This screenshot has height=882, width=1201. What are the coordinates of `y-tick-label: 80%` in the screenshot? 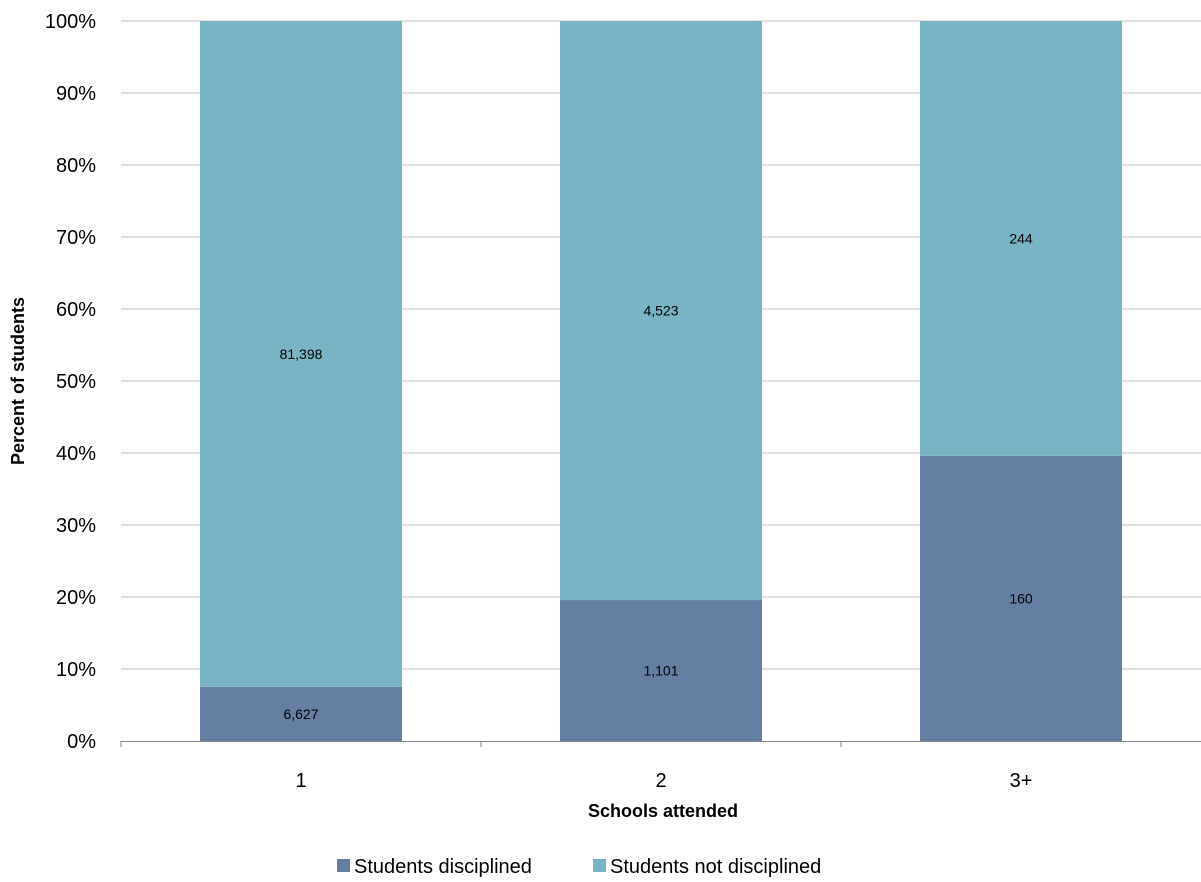 It's located at (76, 166).